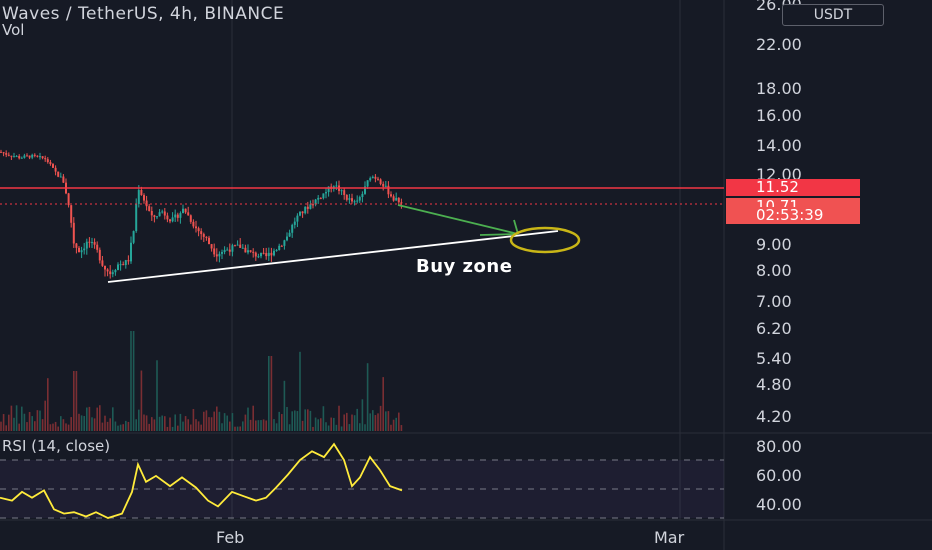 Image resolution: width=932 pixels, height=550 pixels. Describe the element at coordinates (774, 416) in the screenshot. I see `price-tick-label: 4.20` at that location.